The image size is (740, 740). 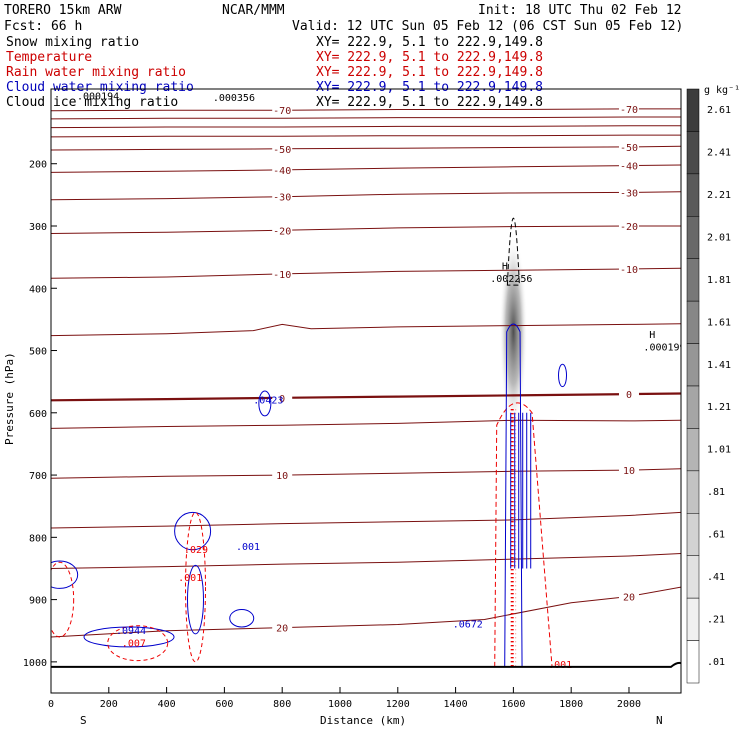 I want to click on terrain-line, so click(x=366, y=664).